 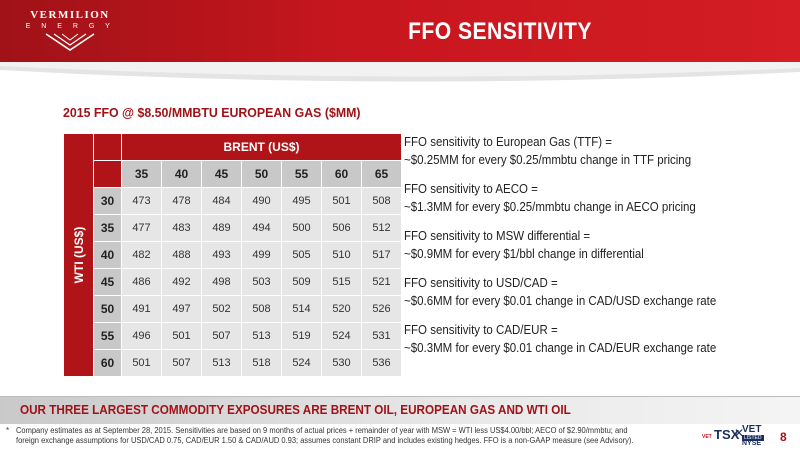 What do you see at coordinates (381, 255) in the screenshot?
I see `ffo-value-cell: 517` at bounding box center [381, 255].